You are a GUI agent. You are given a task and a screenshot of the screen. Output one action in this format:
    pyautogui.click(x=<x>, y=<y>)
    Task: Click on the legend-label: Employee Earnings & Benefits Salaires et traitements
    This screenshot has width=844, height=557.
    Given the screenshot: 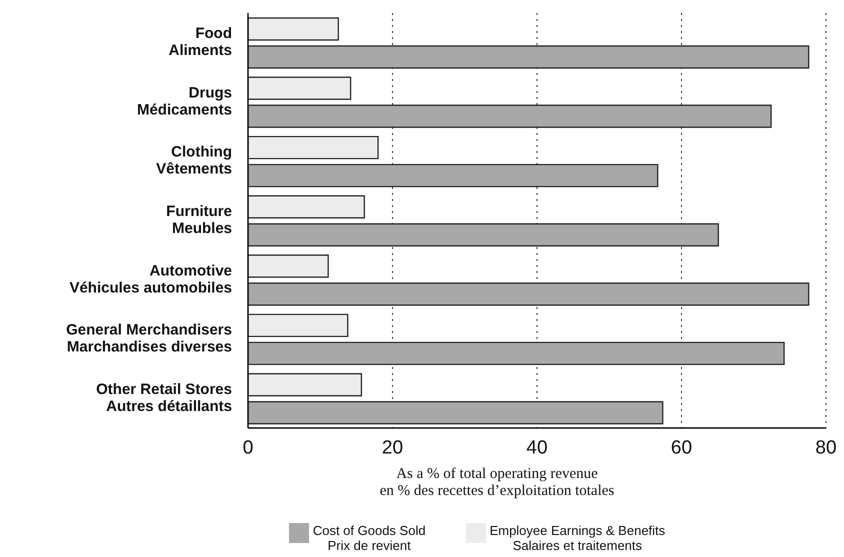 What is the action you would take?
    pyautogui.click(x=578, y=538)
    